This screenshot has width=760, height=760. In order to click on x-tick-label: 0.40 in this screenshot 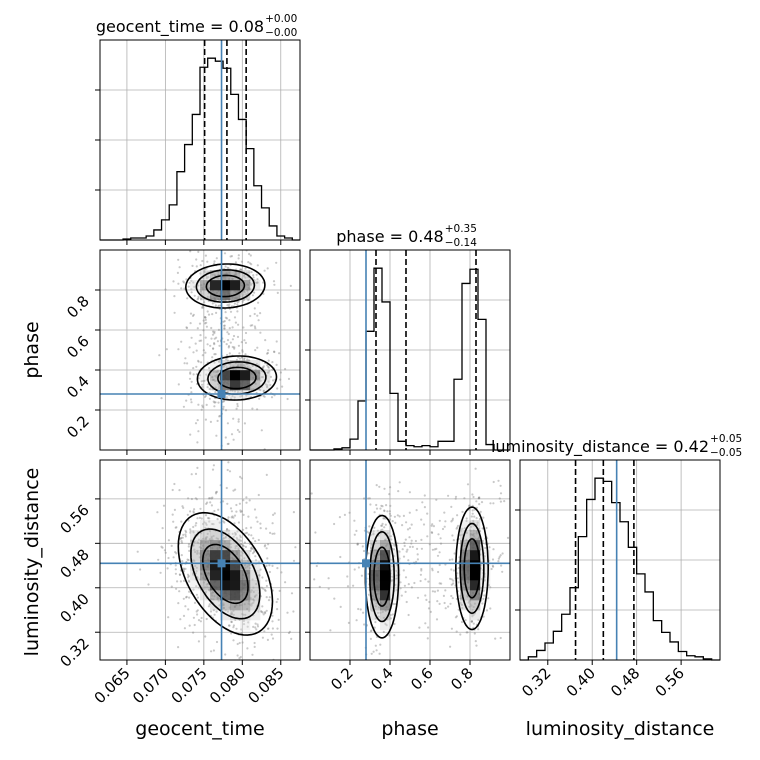, I will do `click(581, 682)`.